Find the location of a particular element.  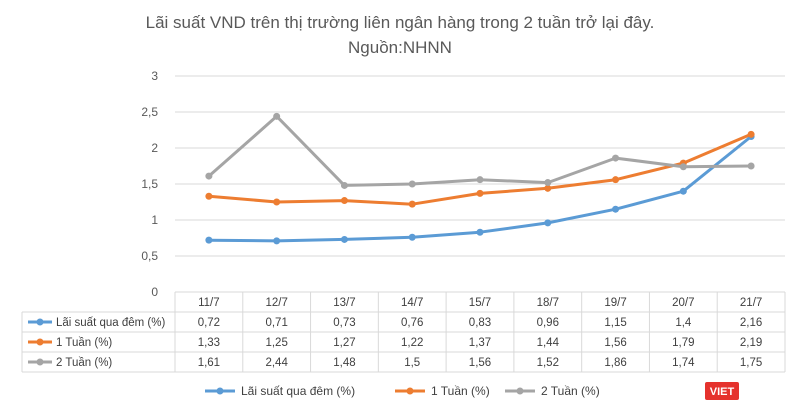

y-tick-label: 1,5 is located at coordinates (149, 184).